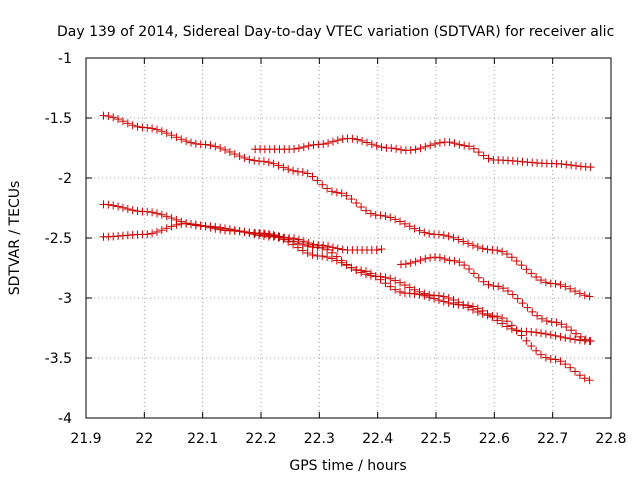 This screenshot has height=480, width=640. Describe the element at coordinates (435, 439) in the screenshot. I see `x-tick-label: 22.5` at that location.